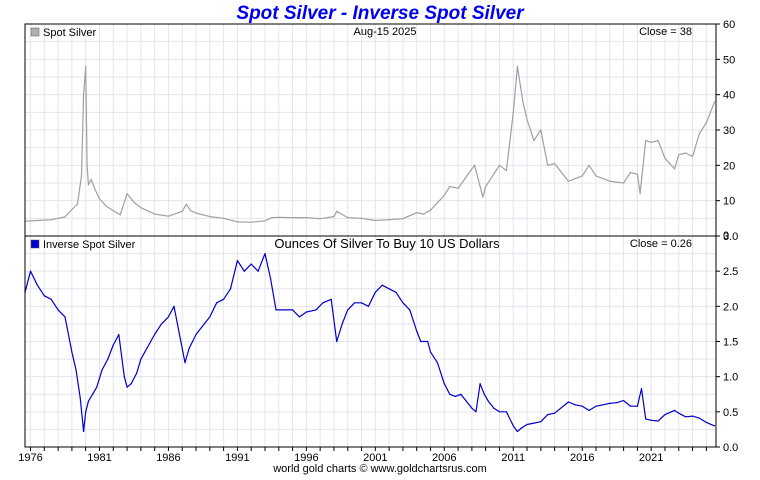  What do you see at coordinates (730, 272) in the screenshot?
I see `bottom-ytick-label: 2.5` at bounding box center [730, 272].